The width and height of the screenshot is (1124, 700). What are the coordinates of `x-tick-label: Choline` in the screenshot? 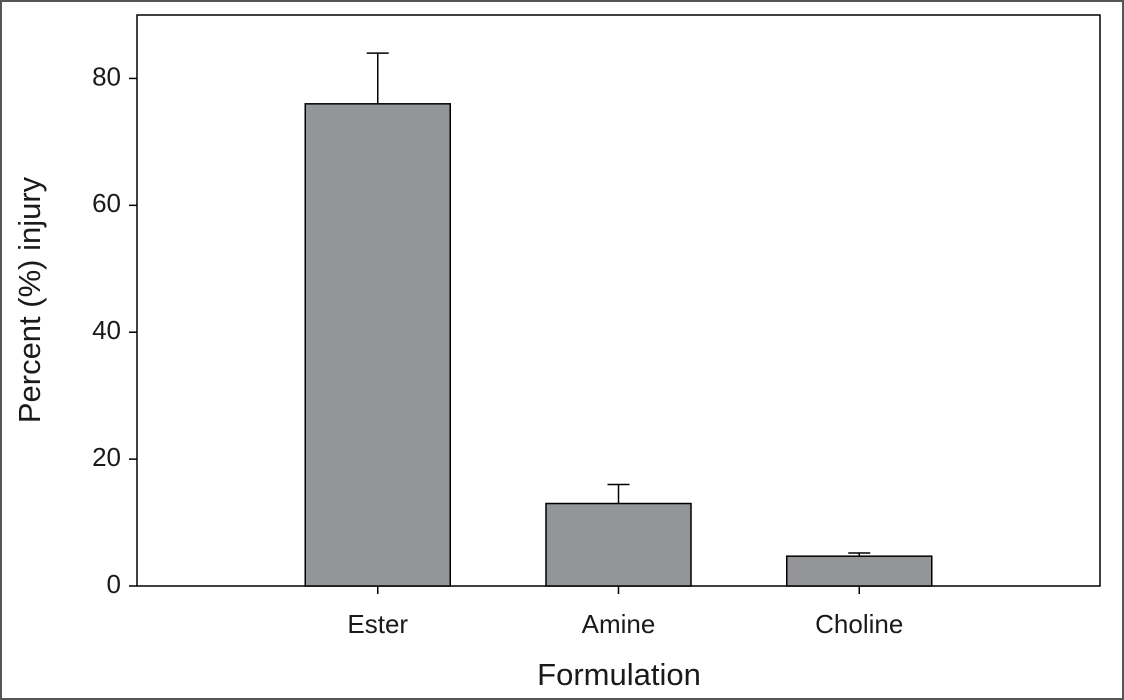 It's located at (859, 624).